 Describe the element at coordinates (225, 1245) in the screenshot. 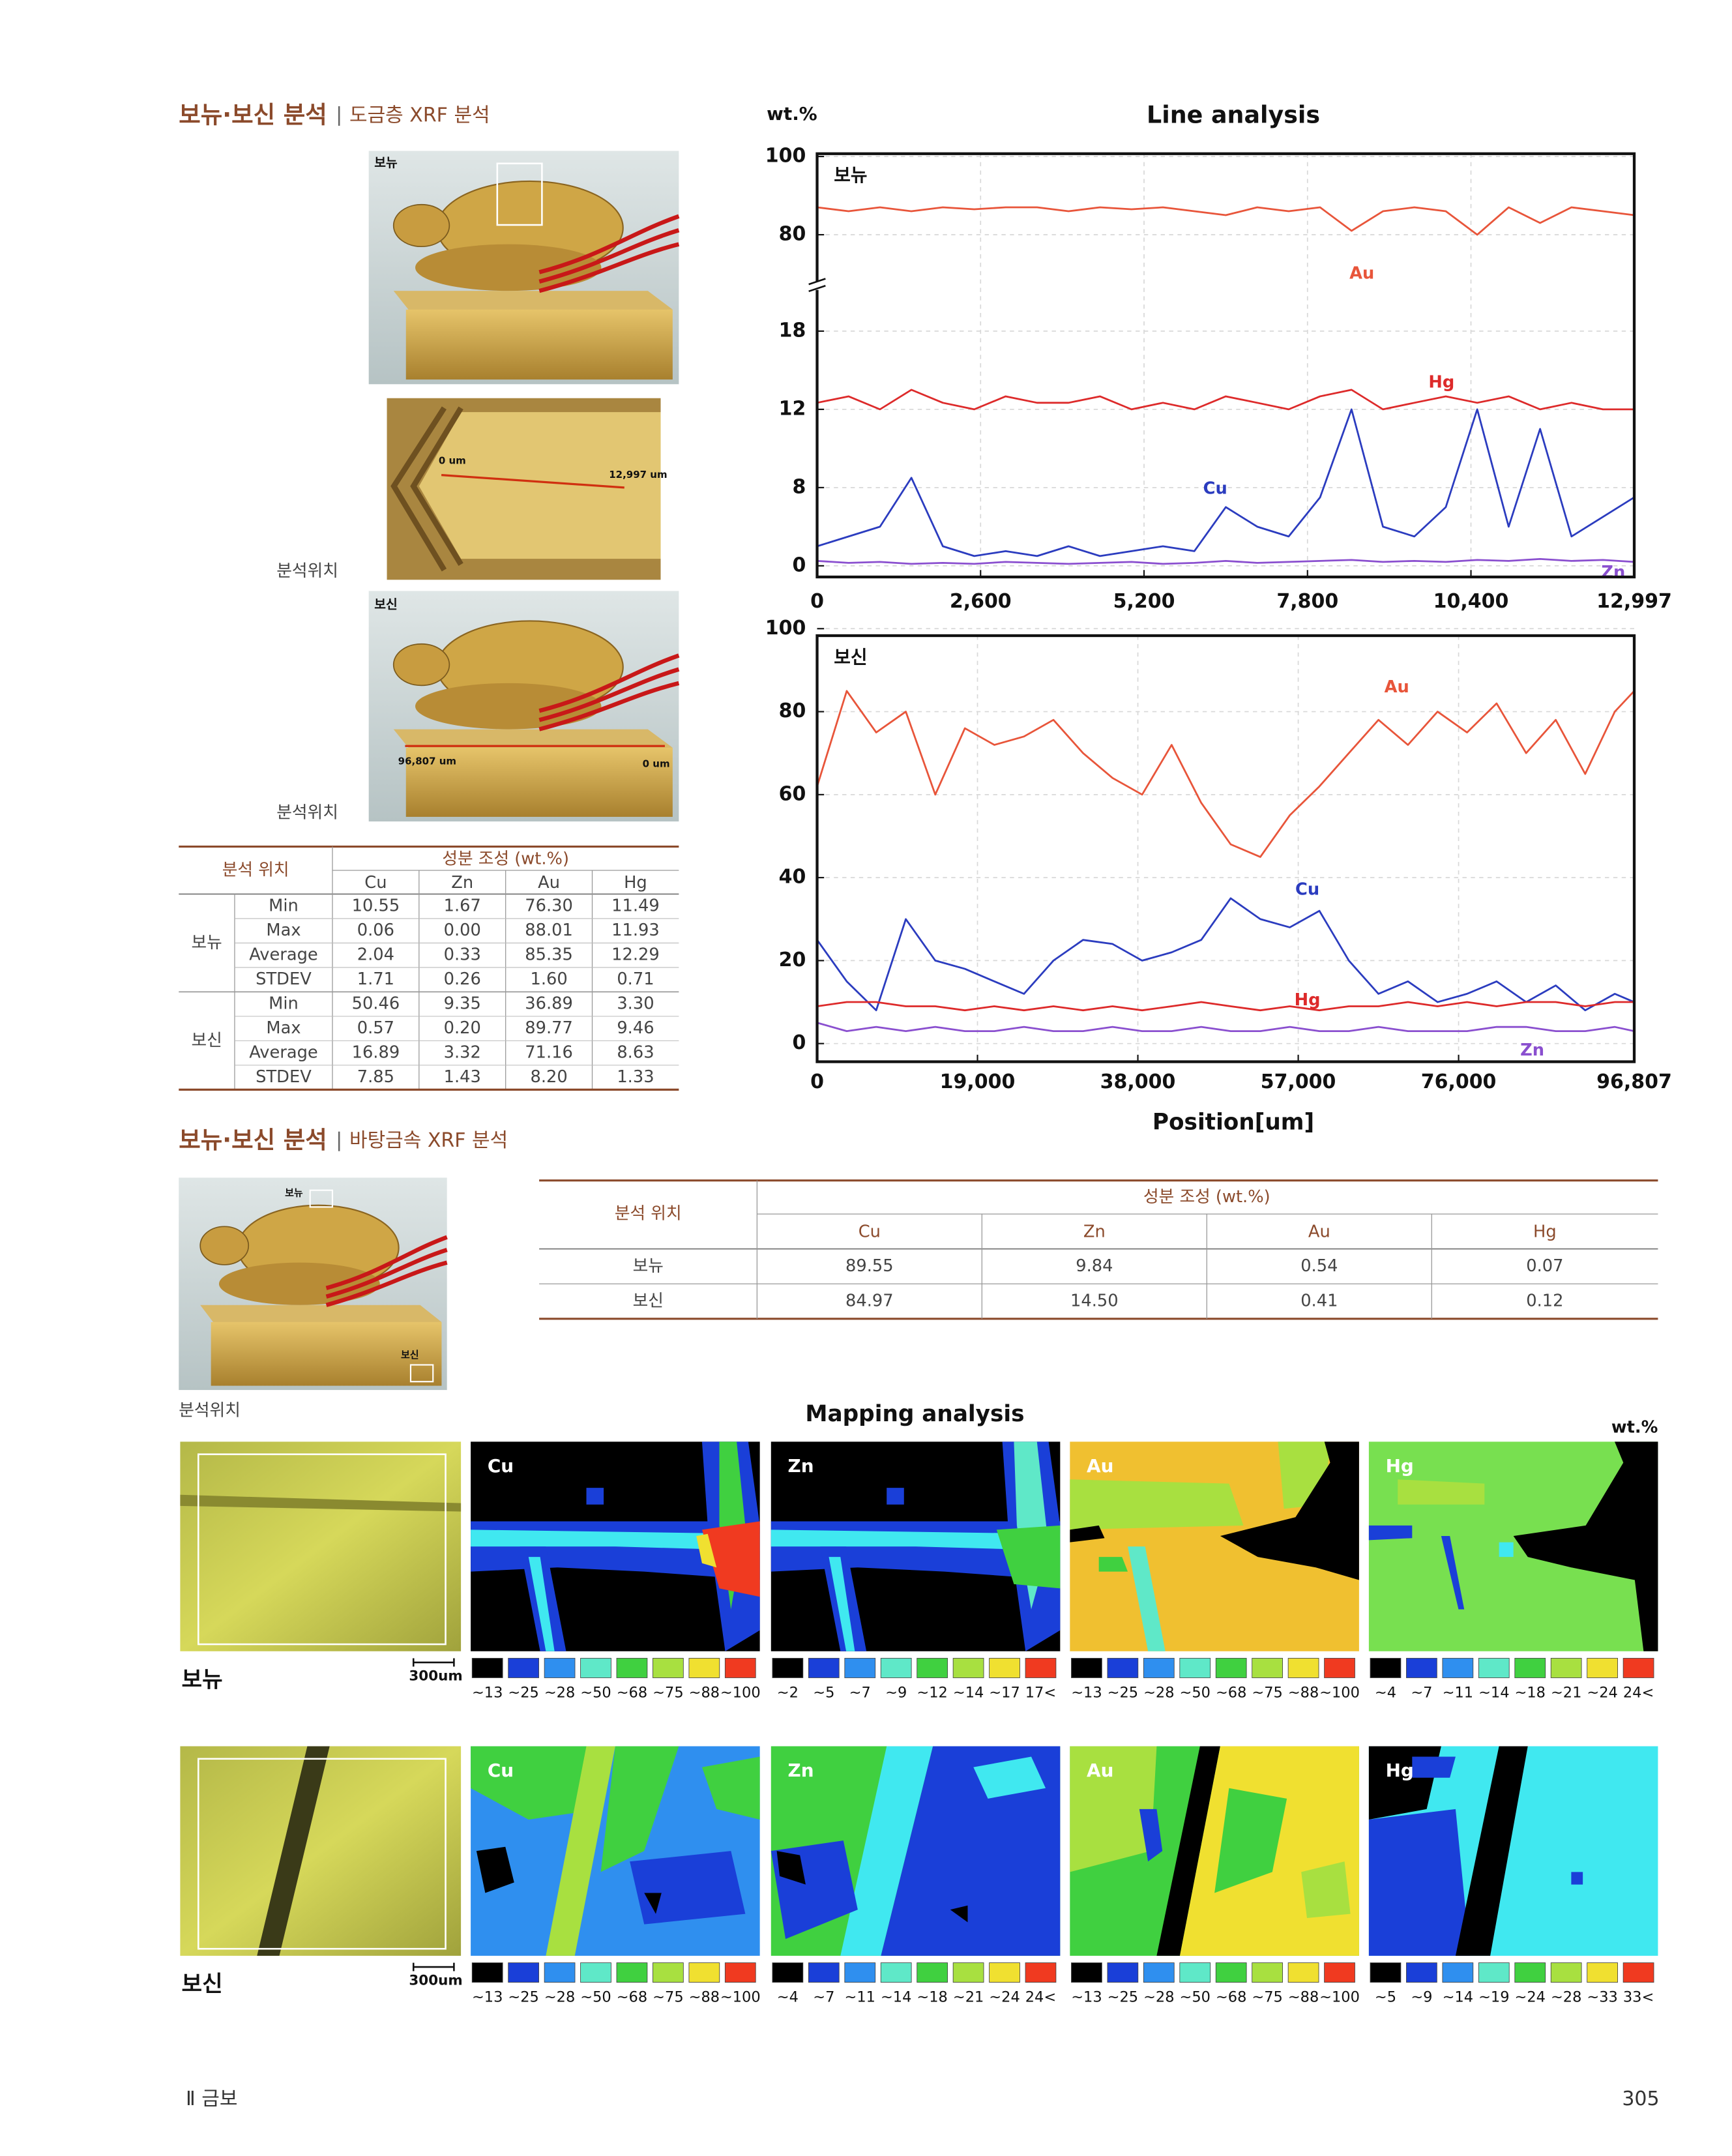

I see `photo-head` at that location.